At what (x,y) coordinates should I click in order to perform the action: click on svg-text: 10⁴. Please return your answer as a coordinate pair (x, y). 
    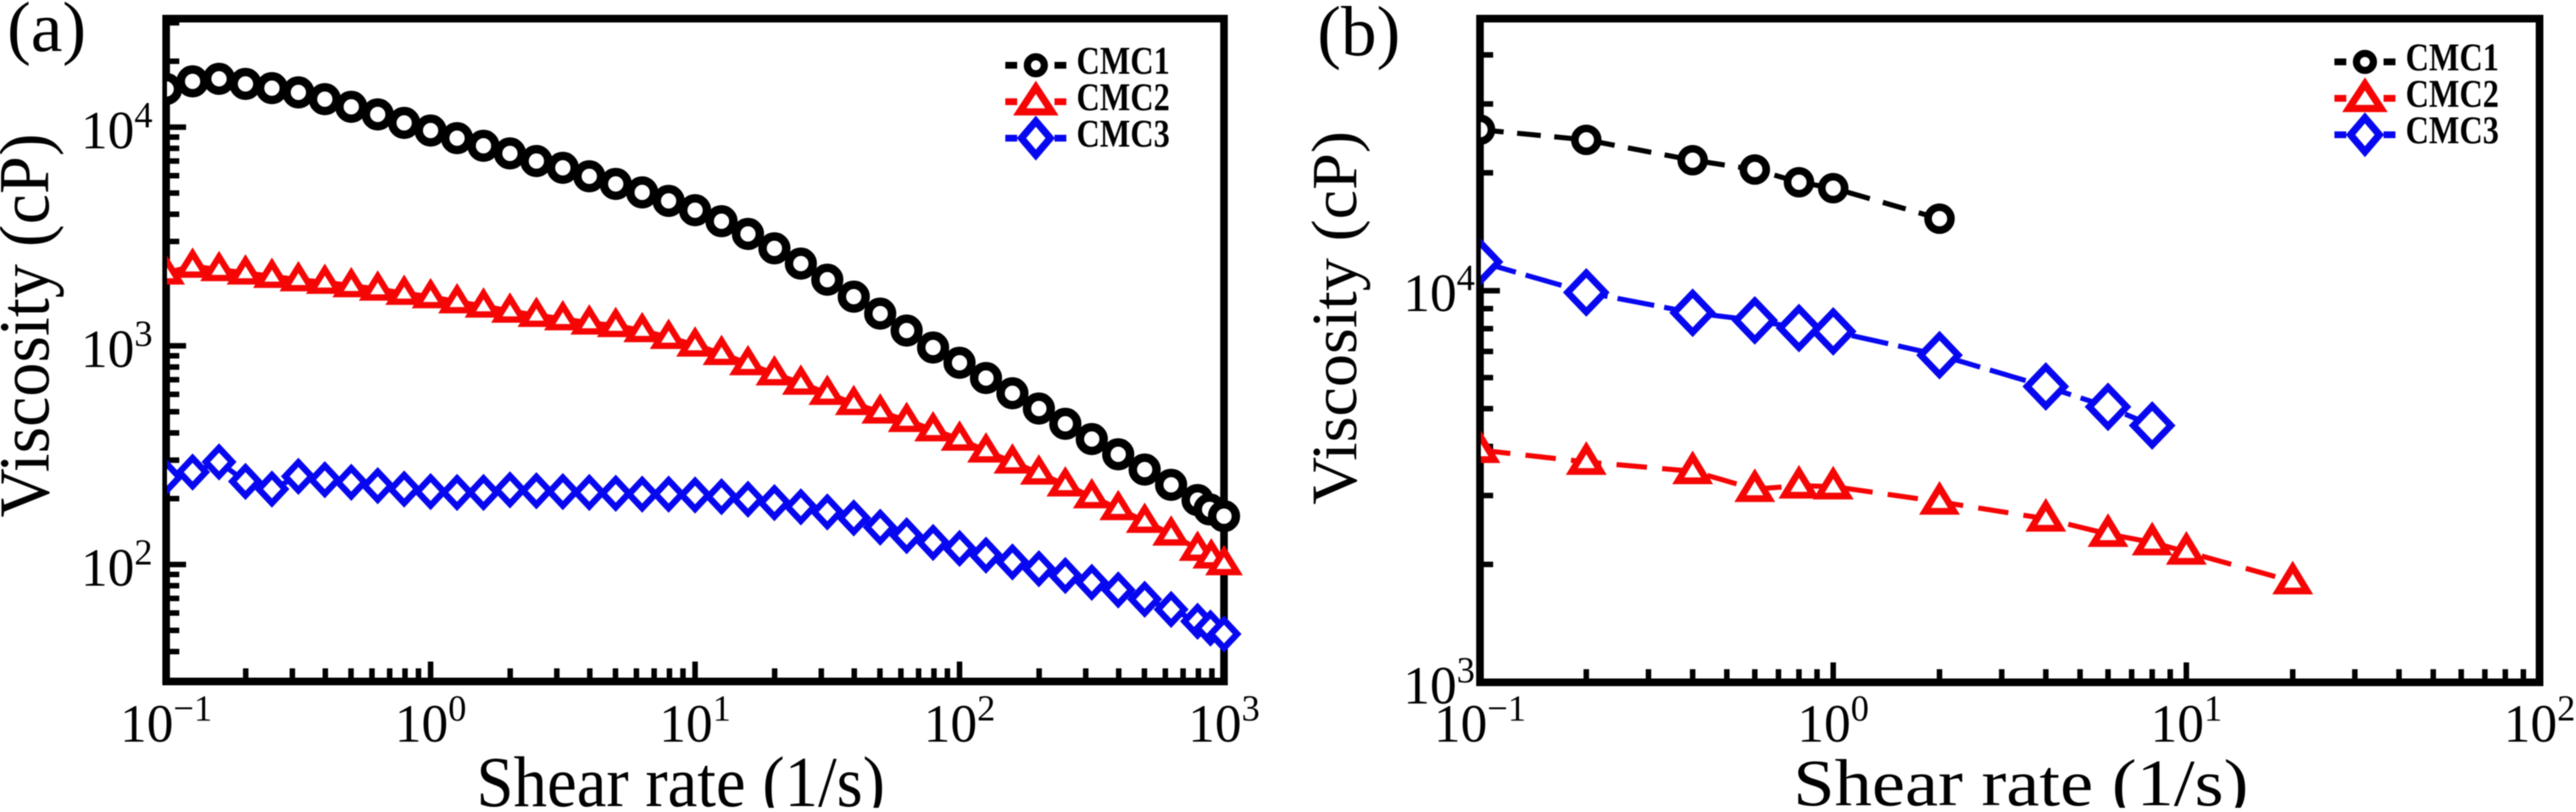
    Looking at the image, I should click on (117, 128).